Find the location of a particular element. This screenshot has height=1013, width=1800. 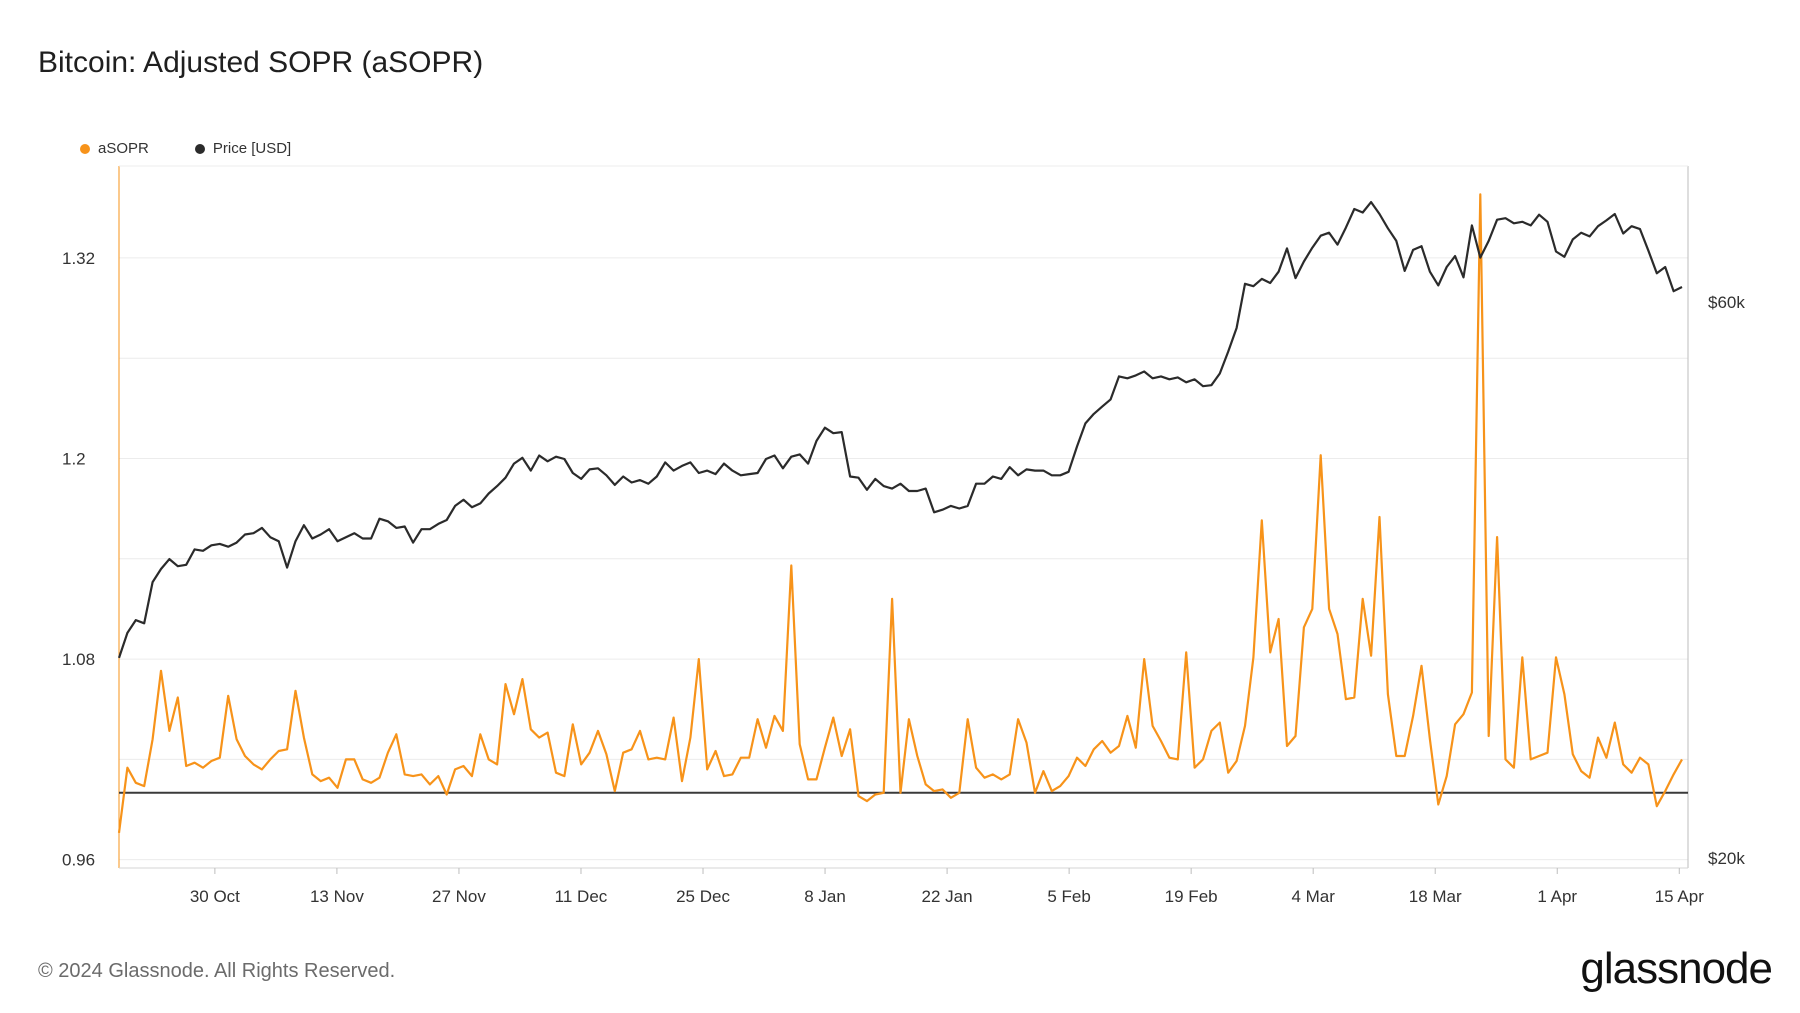

y-left-tick-3: 1.32 is located at coordinates (78, 258).